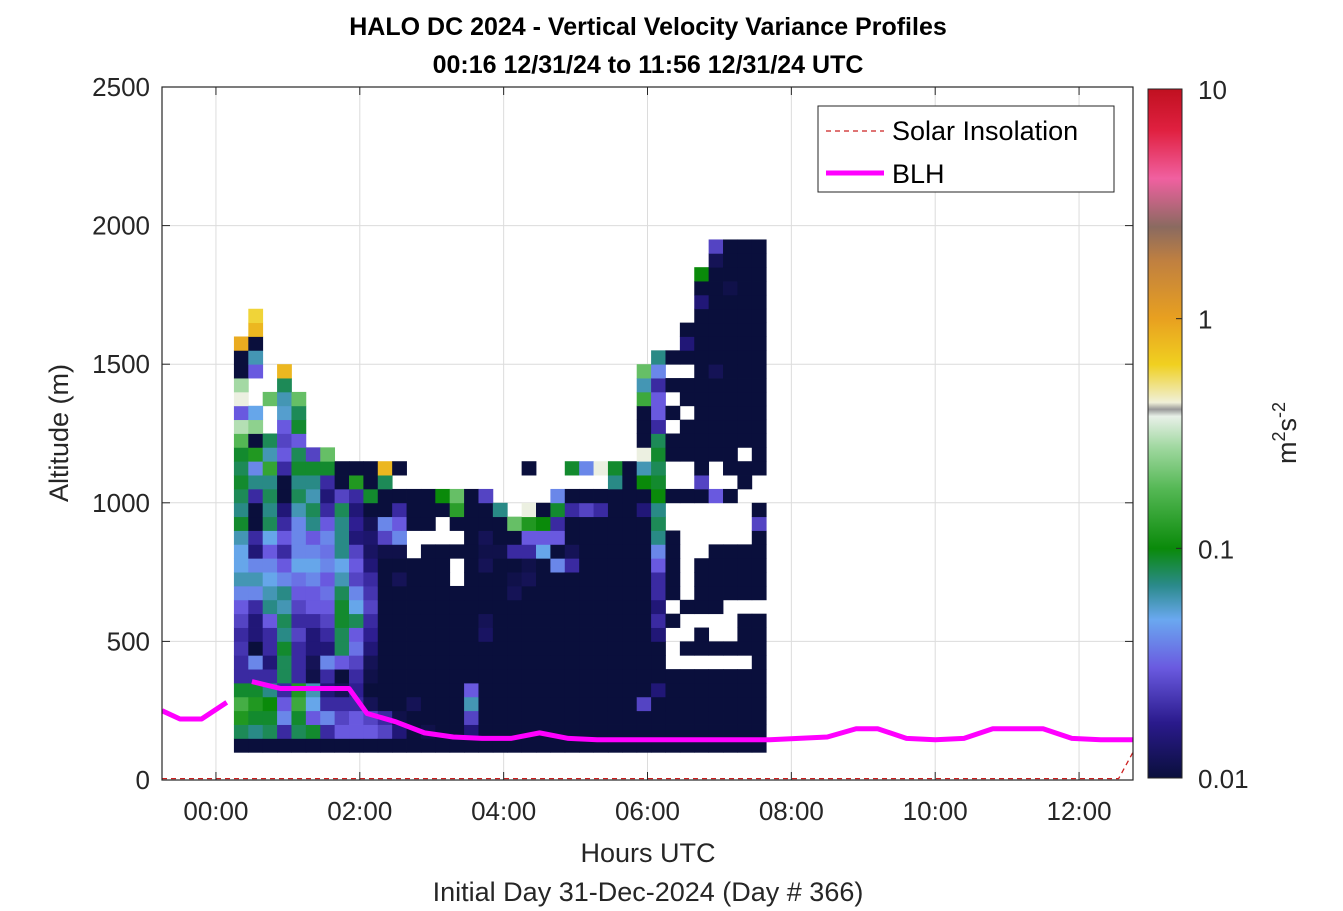 The image size is (1343, 911). I want to click on x-tick-label: 12:00, so click(1079, 811).